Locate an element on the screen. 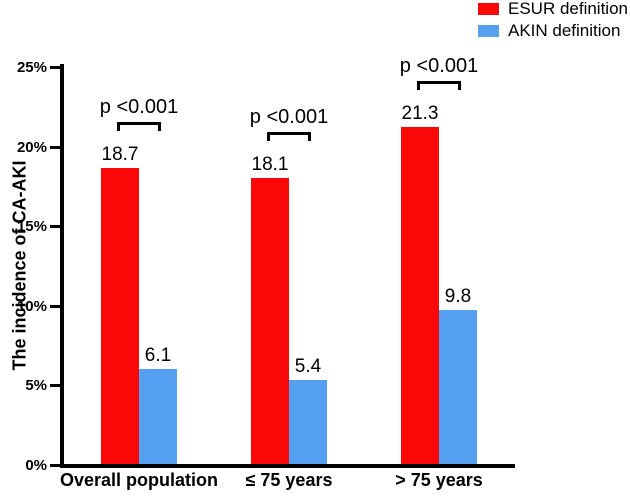 Image resolution: width=630 pixels, height=498 pixels. legend-swatch-akin is located at coordinates (488, 30).